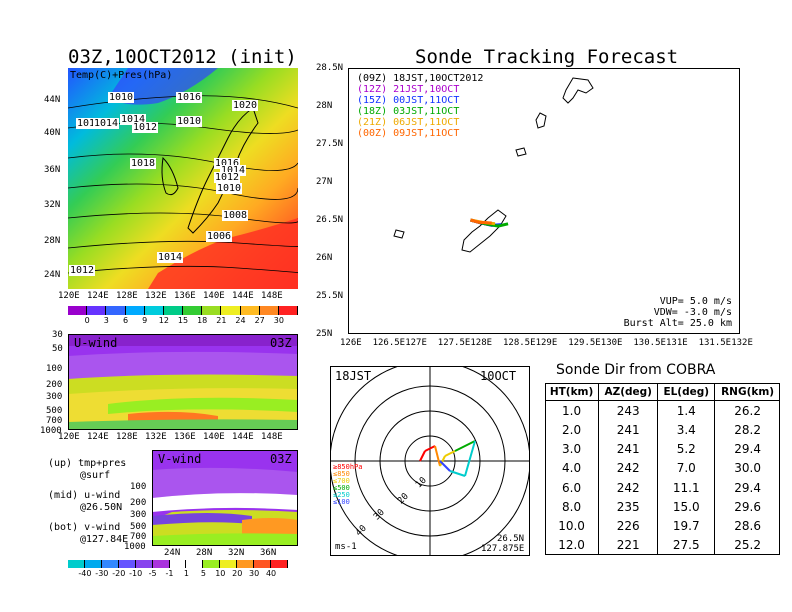  What do you see at coordinates (389, 343) in the screenshot?
I see `forecast-lon-tick: 126.5E` at bounding box center [389, 343].